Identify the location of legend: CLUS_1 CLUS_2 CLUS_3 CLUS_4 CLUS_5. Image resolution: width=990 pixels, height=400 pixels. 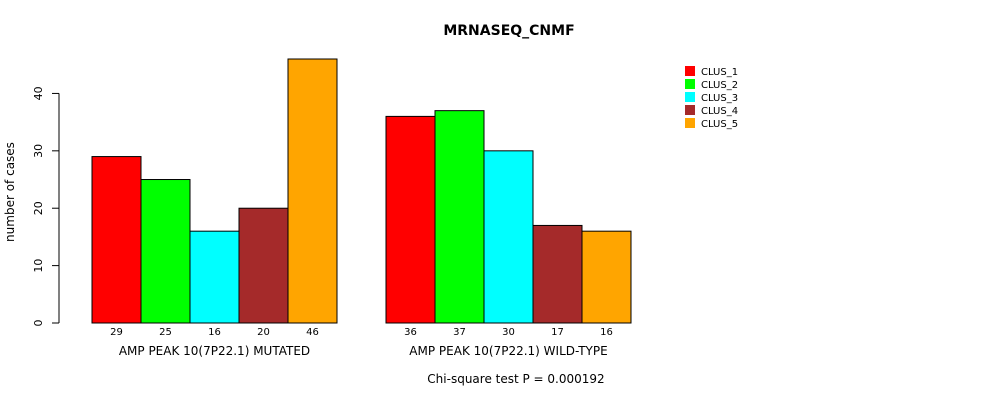
(711, 98).